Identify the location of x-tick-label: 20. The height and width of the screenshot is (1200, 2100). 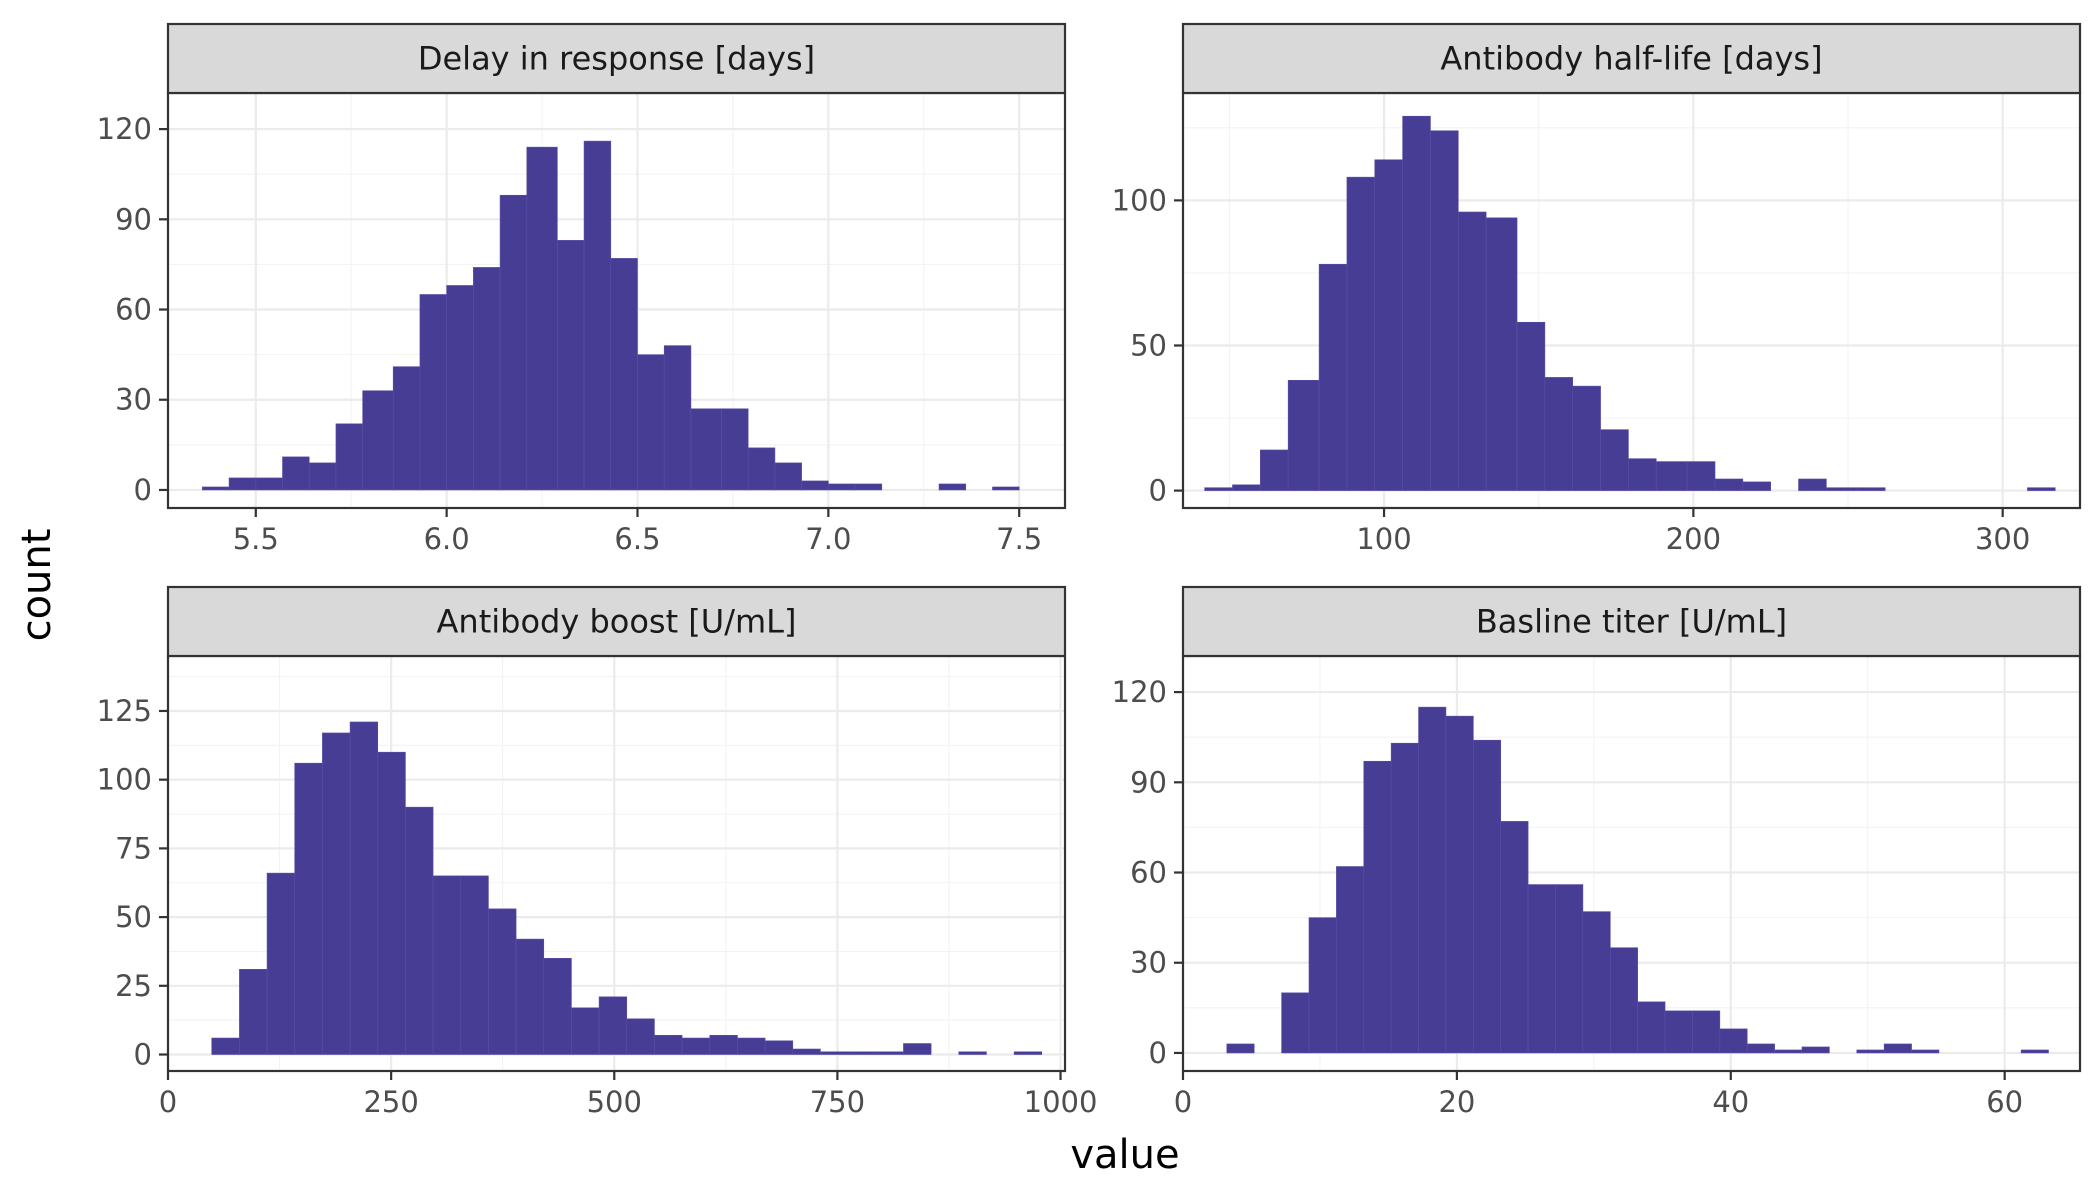
(1456, 1102).